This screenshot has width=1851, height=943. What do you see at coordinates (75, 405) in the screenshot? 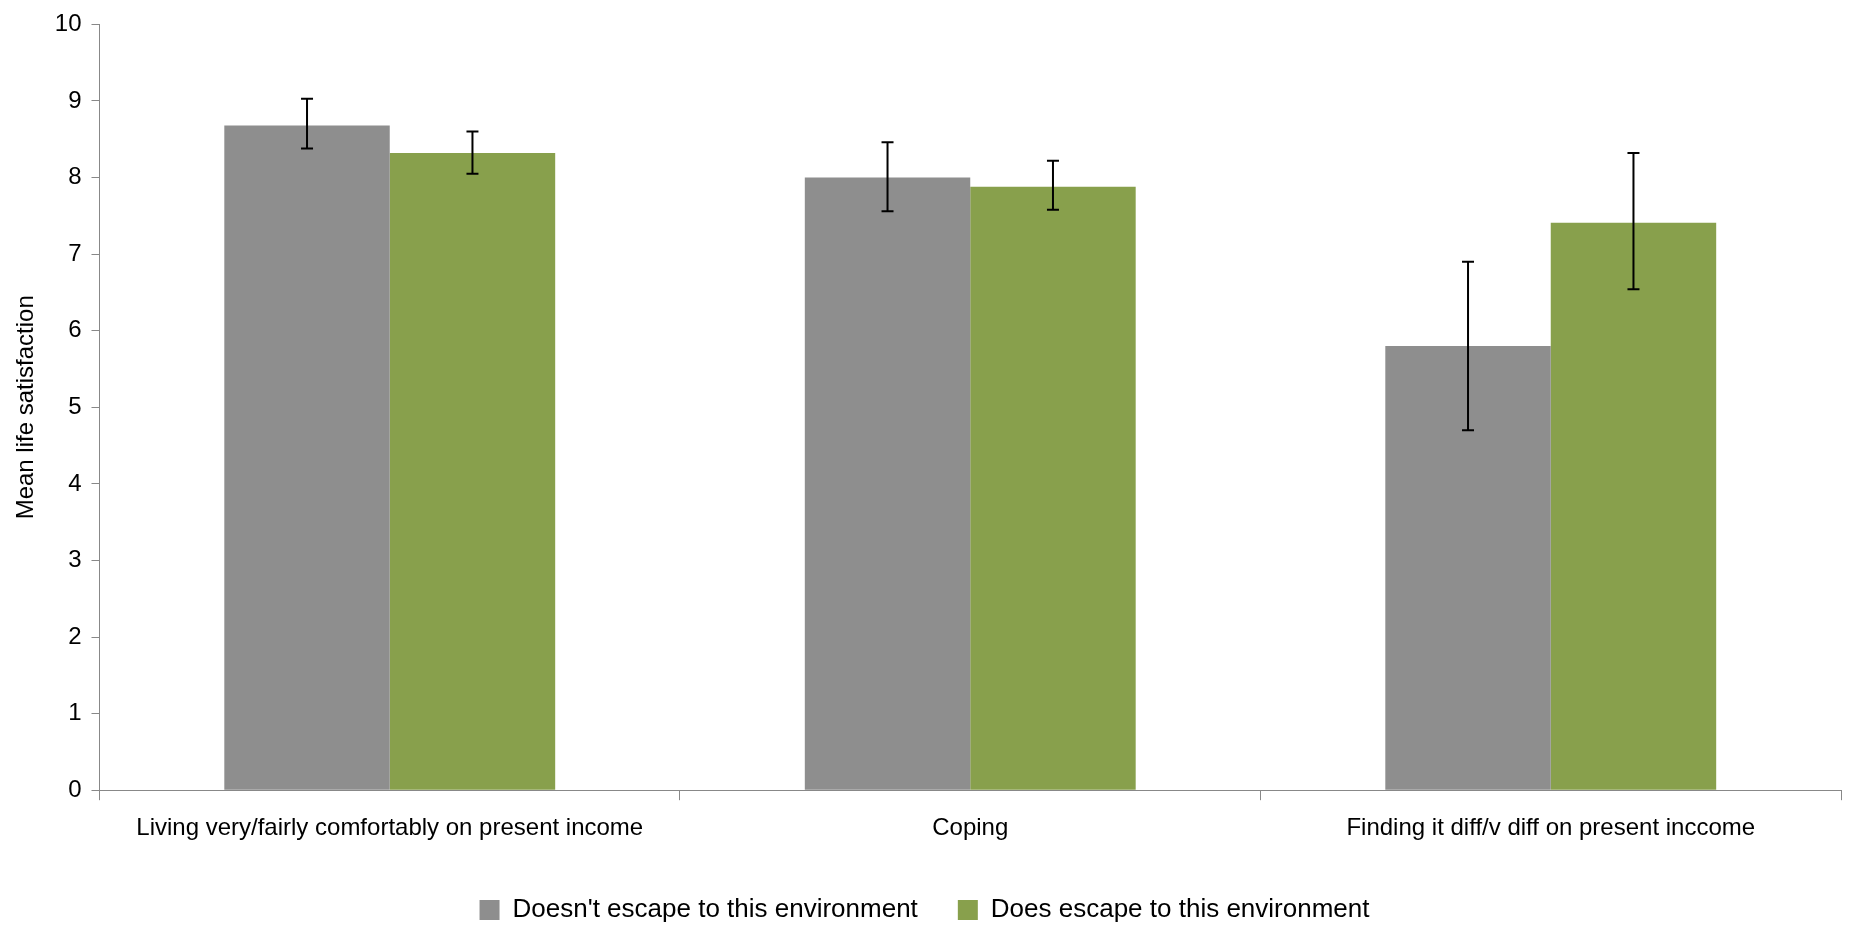
I see `y-tick-label: 5` at bounding box center [75, 405].